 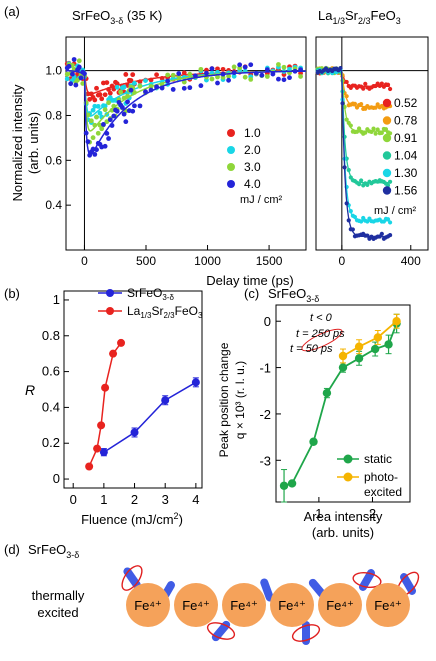 I want to click on fit-line-4.0, so click(x=185, y=112).